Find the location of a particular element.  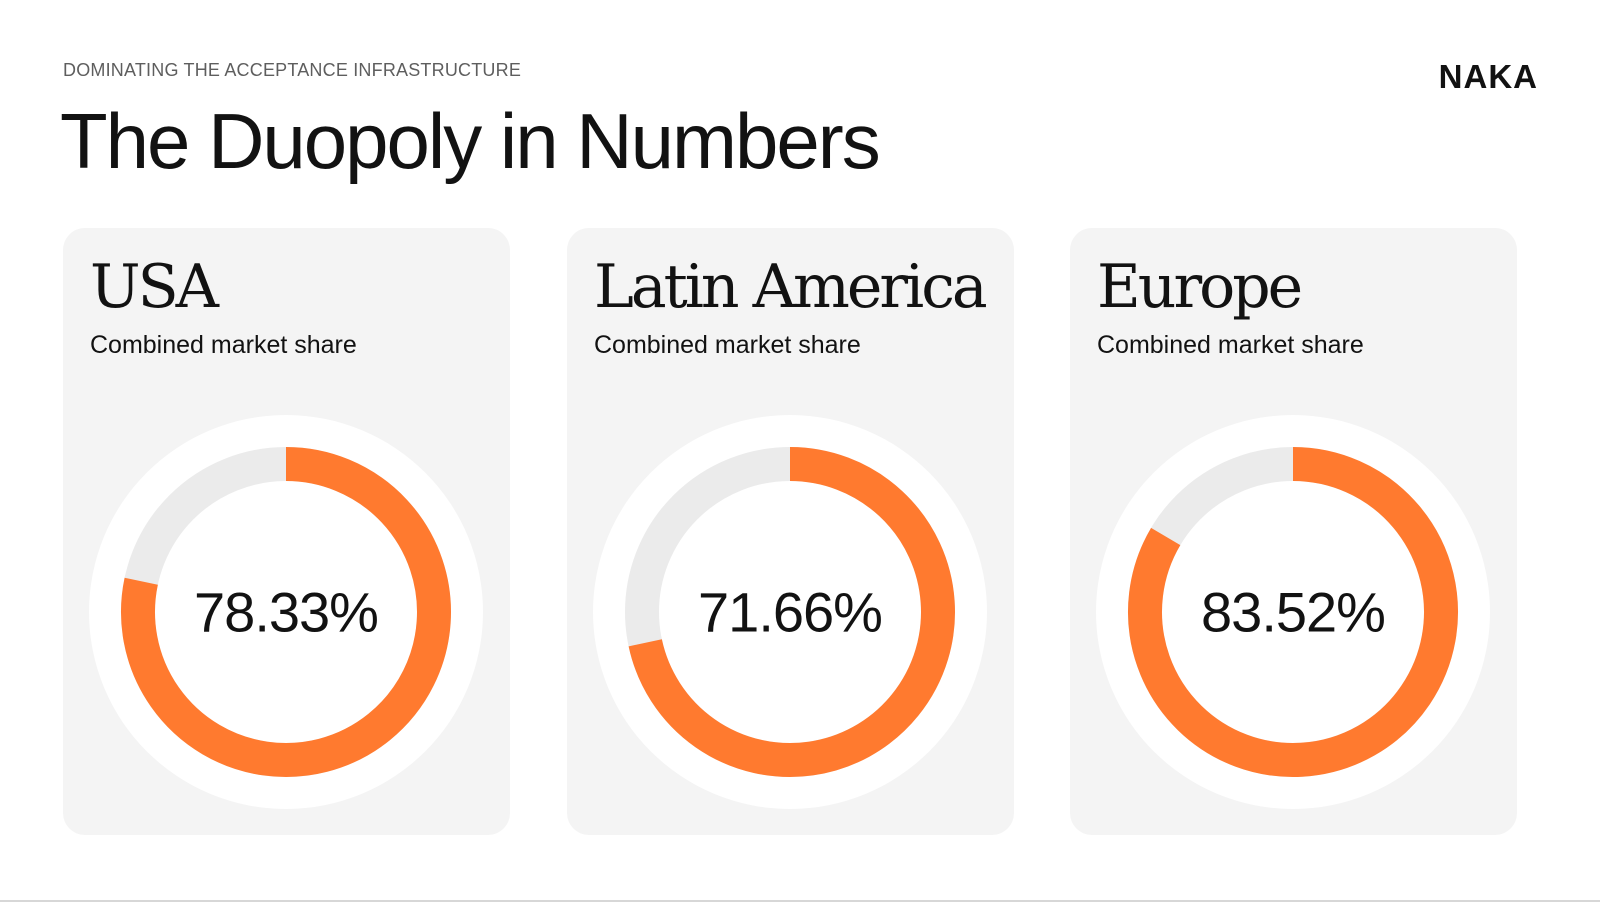

brand-logo: NAKA is located at coordinates (1488, 76).